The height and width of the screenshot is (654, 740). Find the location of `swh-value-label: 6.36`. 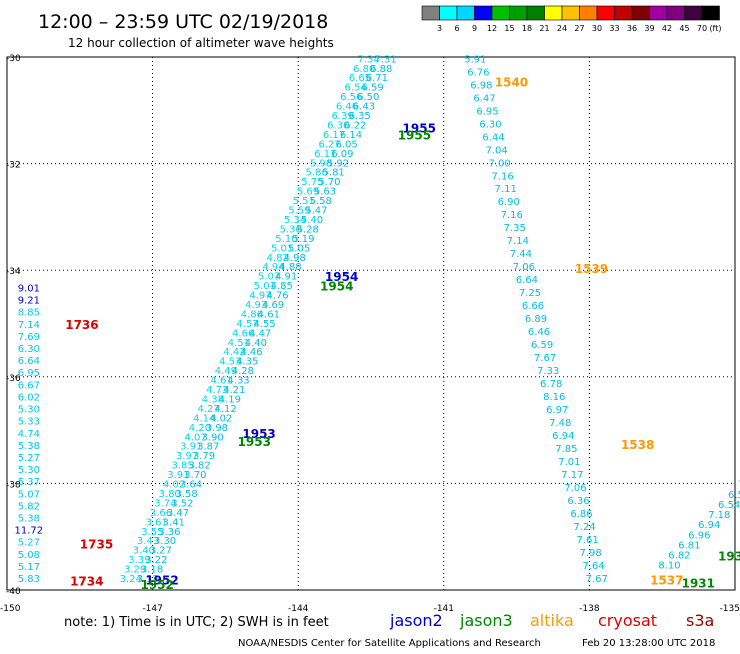

swh-value-label: 6.36 is located at coordinates (578, 501).